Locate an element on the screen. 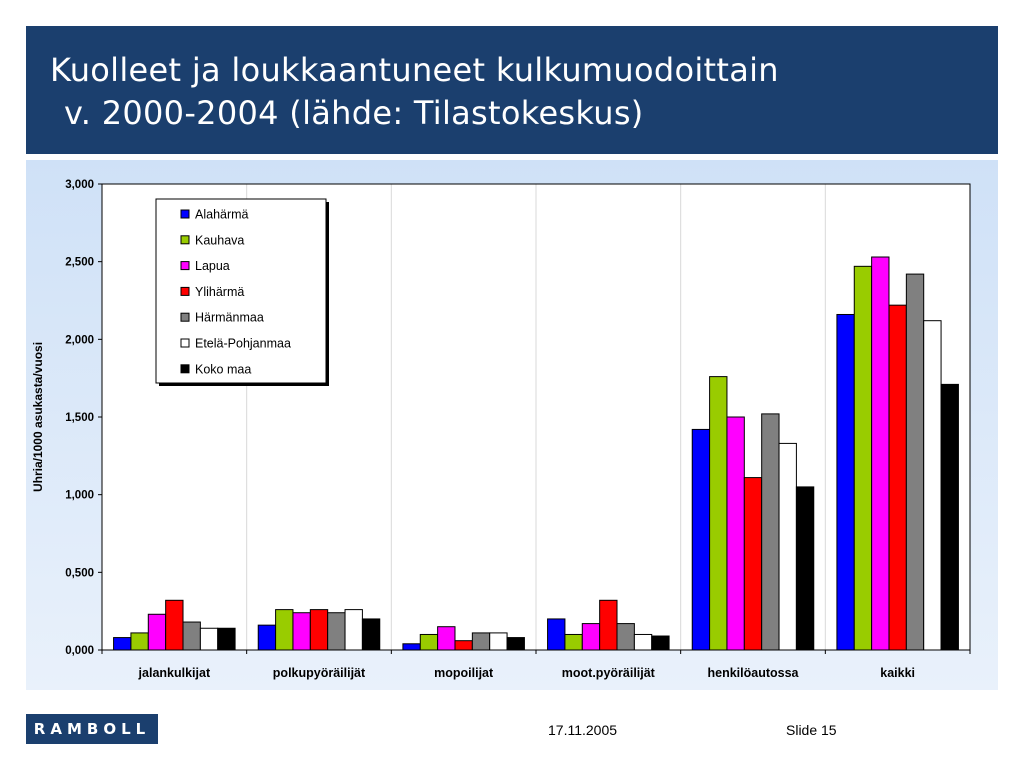 The height and width of the screenshot is (768, 1024). logo-text: RAMBOLL is located at coordinates (92, 729).